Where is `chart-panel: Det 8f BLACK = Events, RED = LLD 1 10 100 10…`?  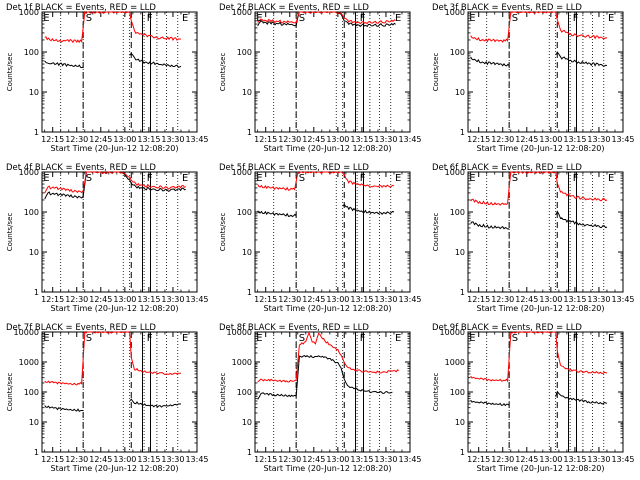
chart-panel: Det 8f BLACK = Events, RED = LLD 1 10 100 10… is located at coordinates (320, 398).